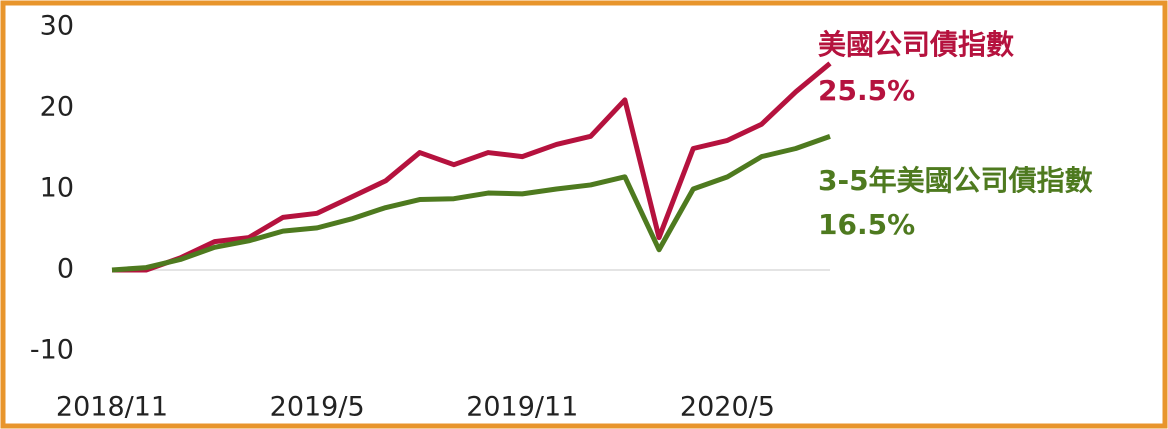  What do you see at coordinates (57, 188) in the screenshot?
I see `y-tick-label: 10` at bounding box center [57, 188].